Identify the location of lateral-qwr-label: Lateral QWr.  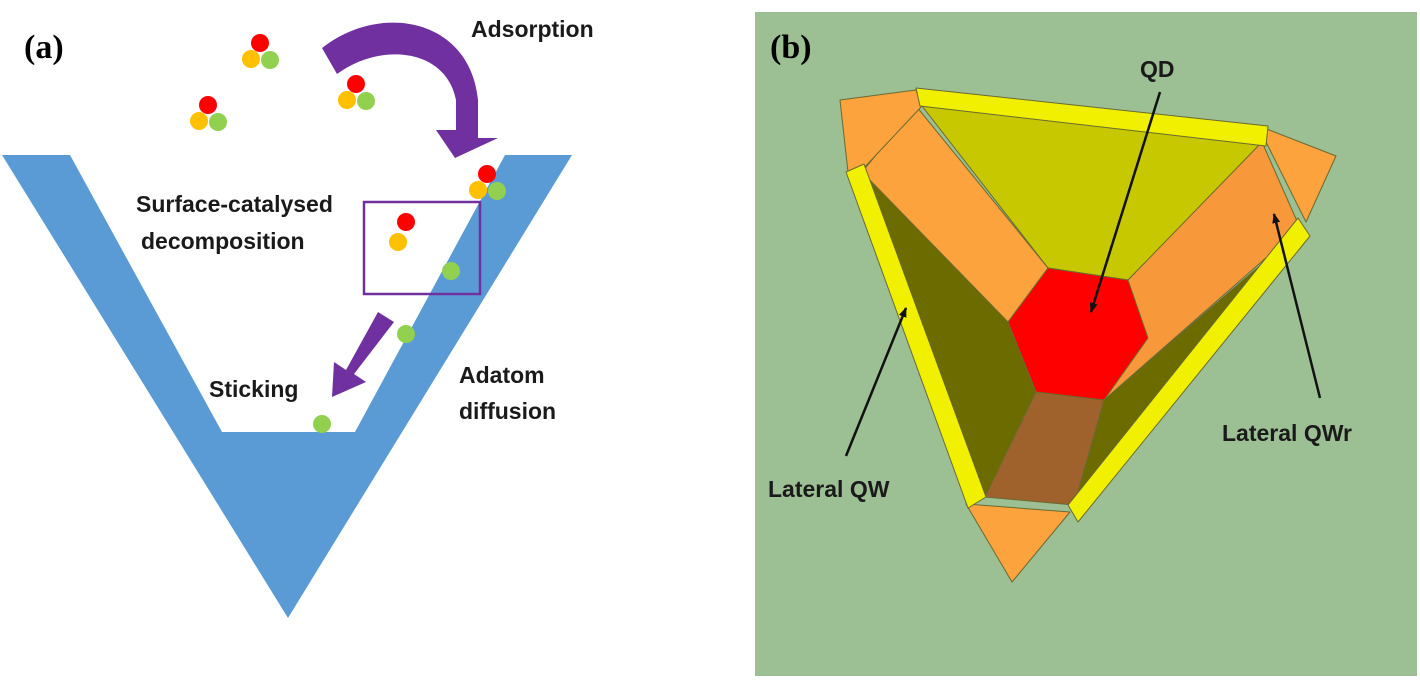
(1287, 433).